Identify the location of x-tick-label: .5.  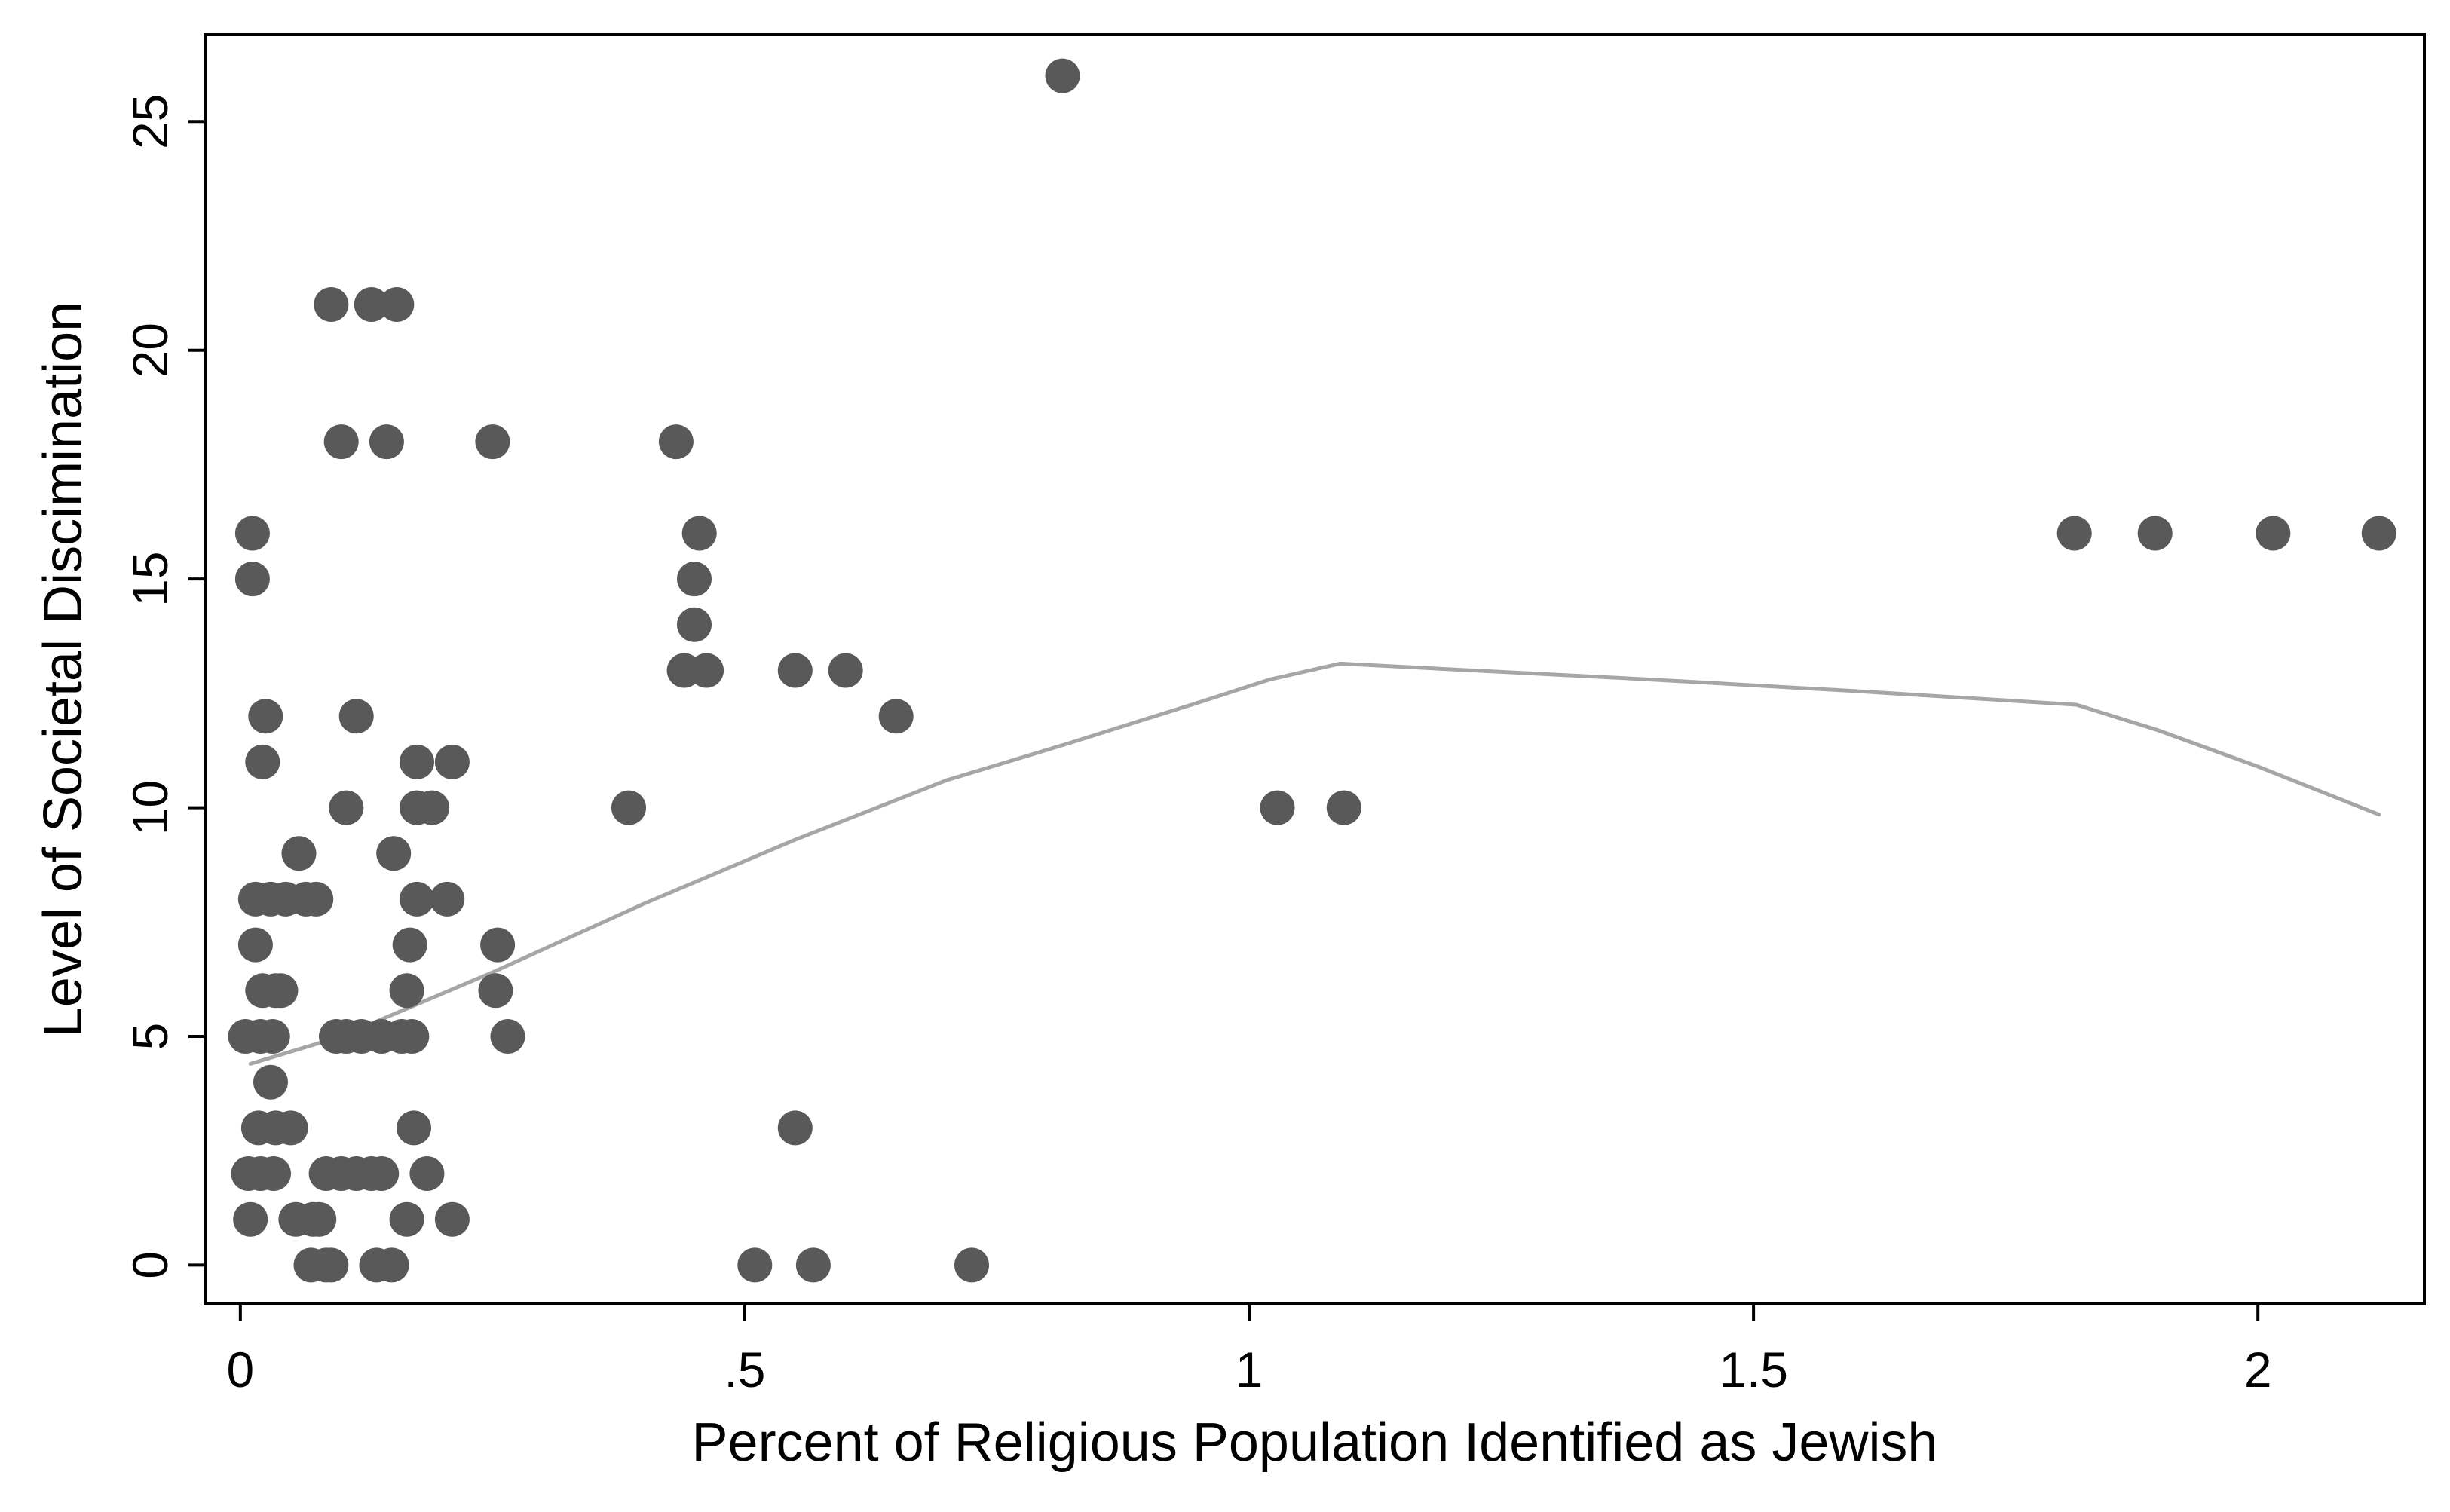
(744, 1369).